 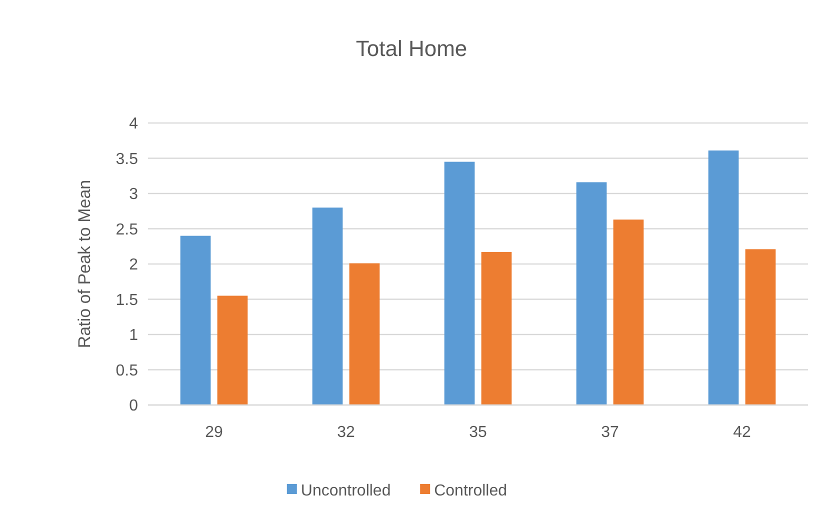 I want to click on x-tick-label: 42, so click(x=742, y=432).